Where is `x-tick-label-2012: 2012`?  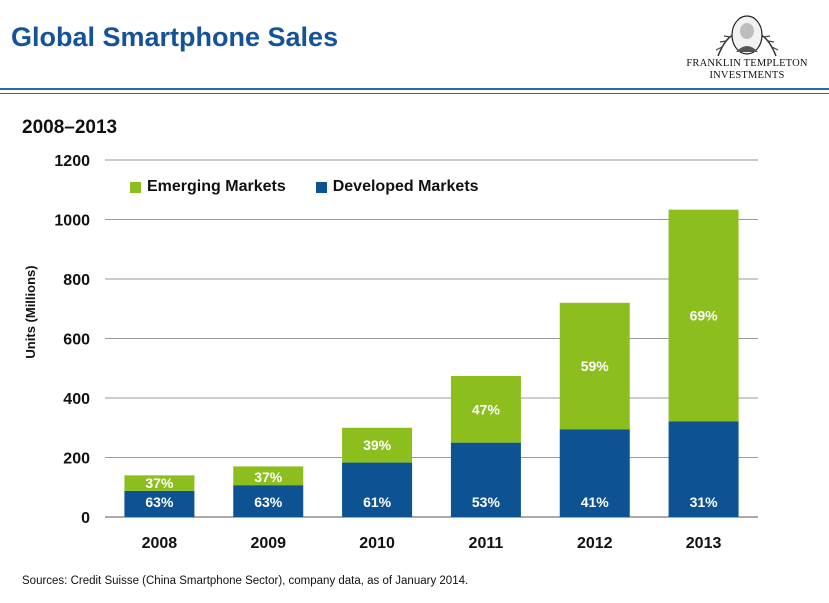
x-tick-label-2012: 2012 is located at coordinates (595, 543).